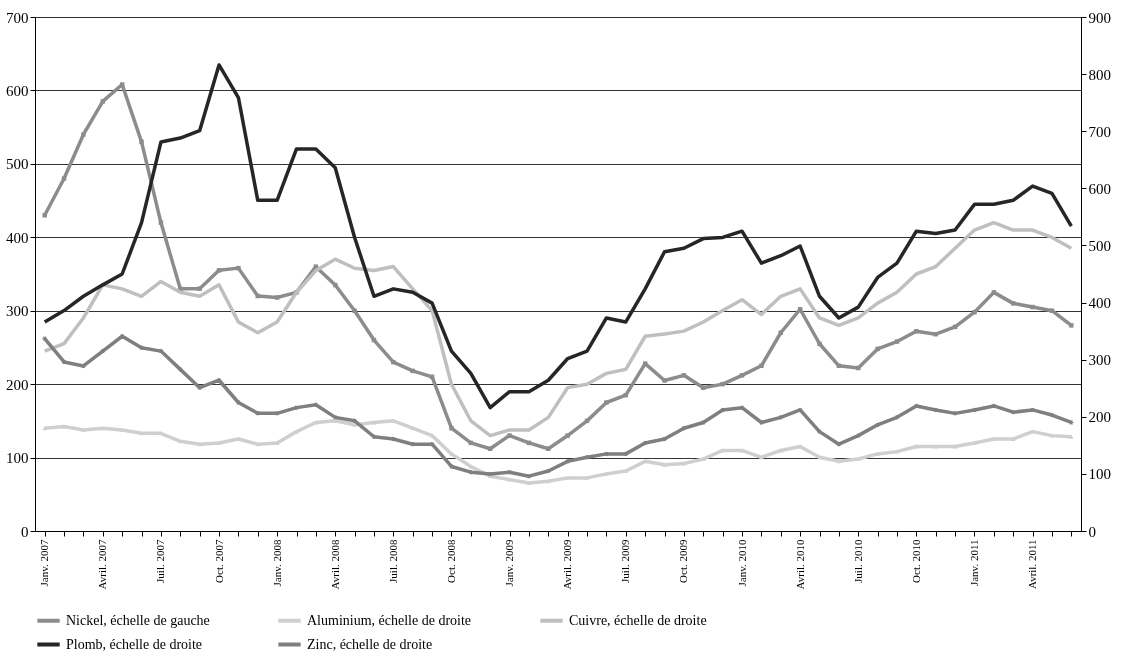 The width and height of the screenshot is (1121, 658). What do you see at coordinates (17, 237) in the screenshot?
I see `y-tick-label: 400` at bounding box center [17, 237].